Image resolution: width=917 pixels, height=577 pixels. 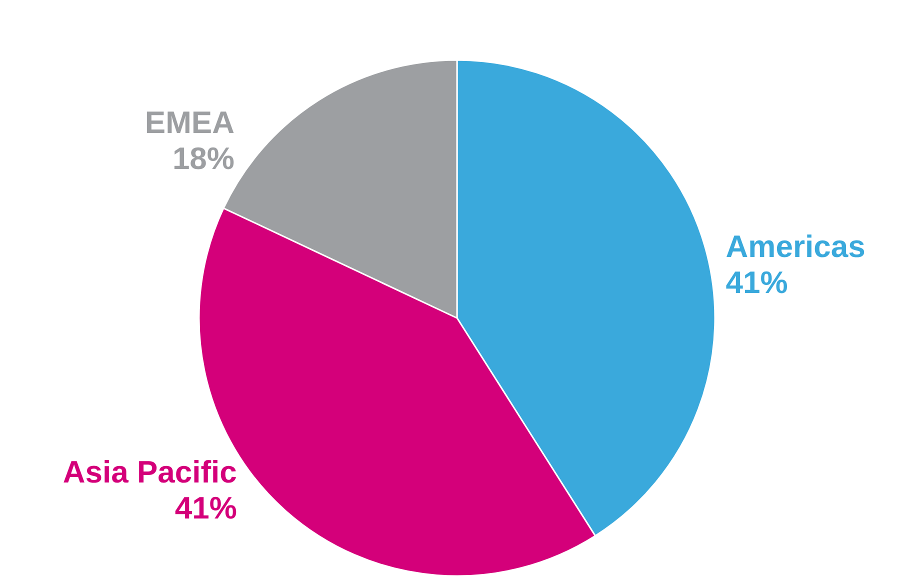 I want to click on data-label: 18%, so click(x=203, y=158).